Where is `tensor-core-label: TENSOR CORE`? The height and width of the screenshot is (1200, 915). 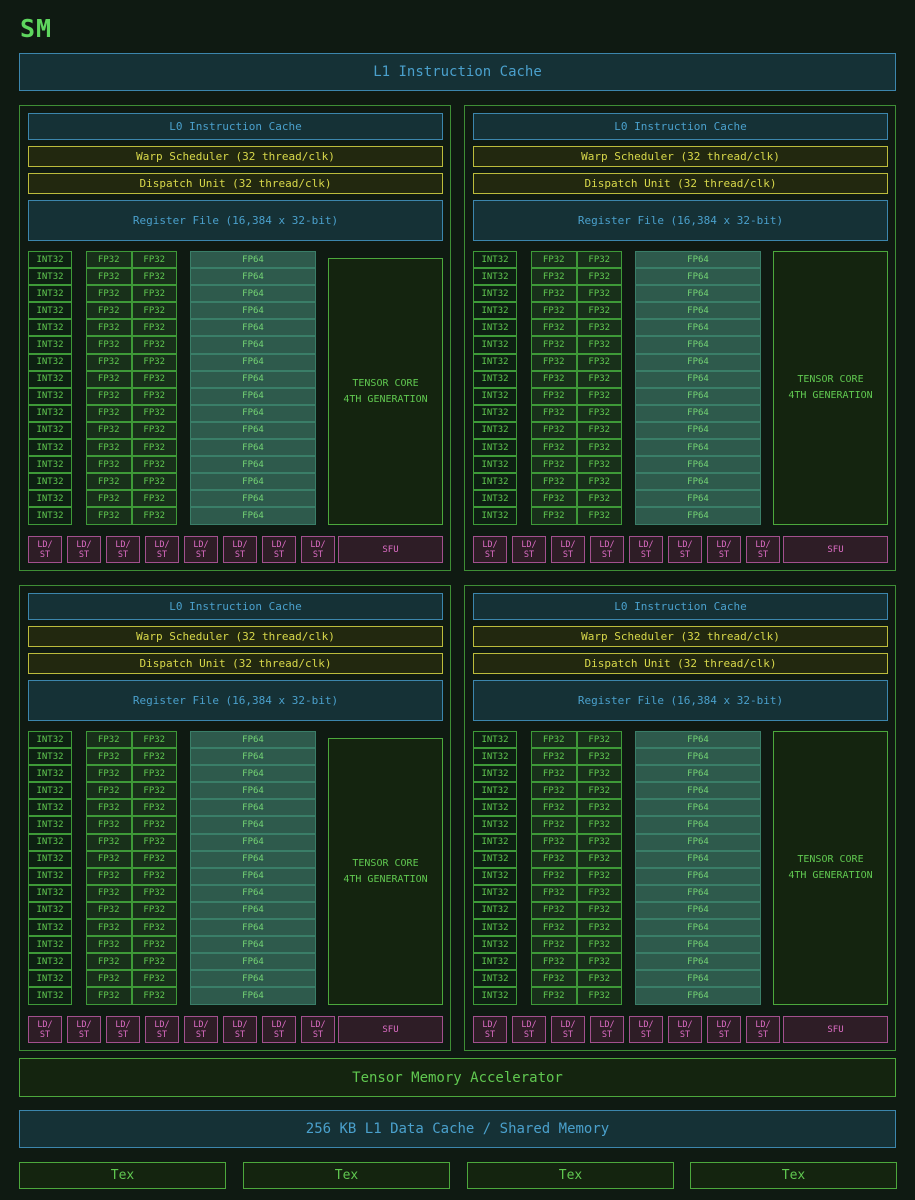
tensor-core-label: TENSOR CORE is located at coordinates (385, 383).